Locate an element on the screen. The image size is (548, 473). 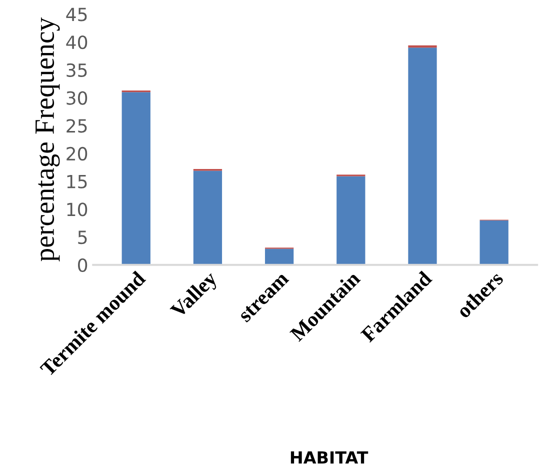
y-tick-label: 40 is located at coordinates (77, 43).